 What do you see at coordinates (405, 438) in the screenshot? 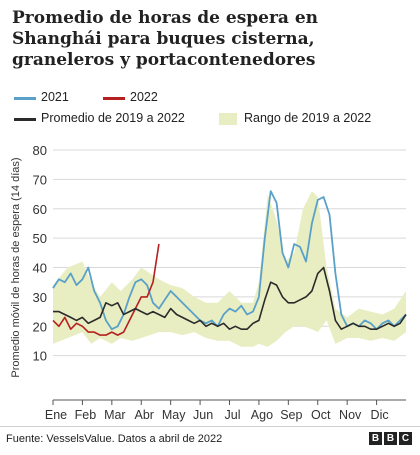
I see `bbc-logo-letter: C` at bounding box center [405, 438].